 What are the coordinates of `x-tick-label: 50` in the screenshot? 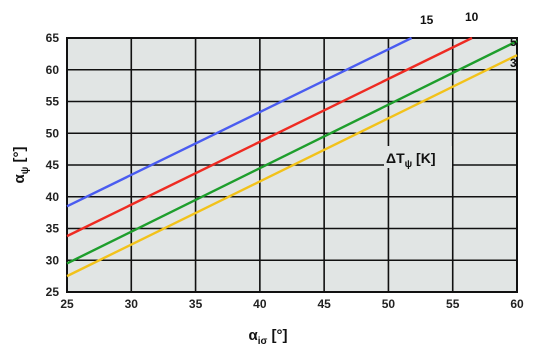 It's located at (389, 304).